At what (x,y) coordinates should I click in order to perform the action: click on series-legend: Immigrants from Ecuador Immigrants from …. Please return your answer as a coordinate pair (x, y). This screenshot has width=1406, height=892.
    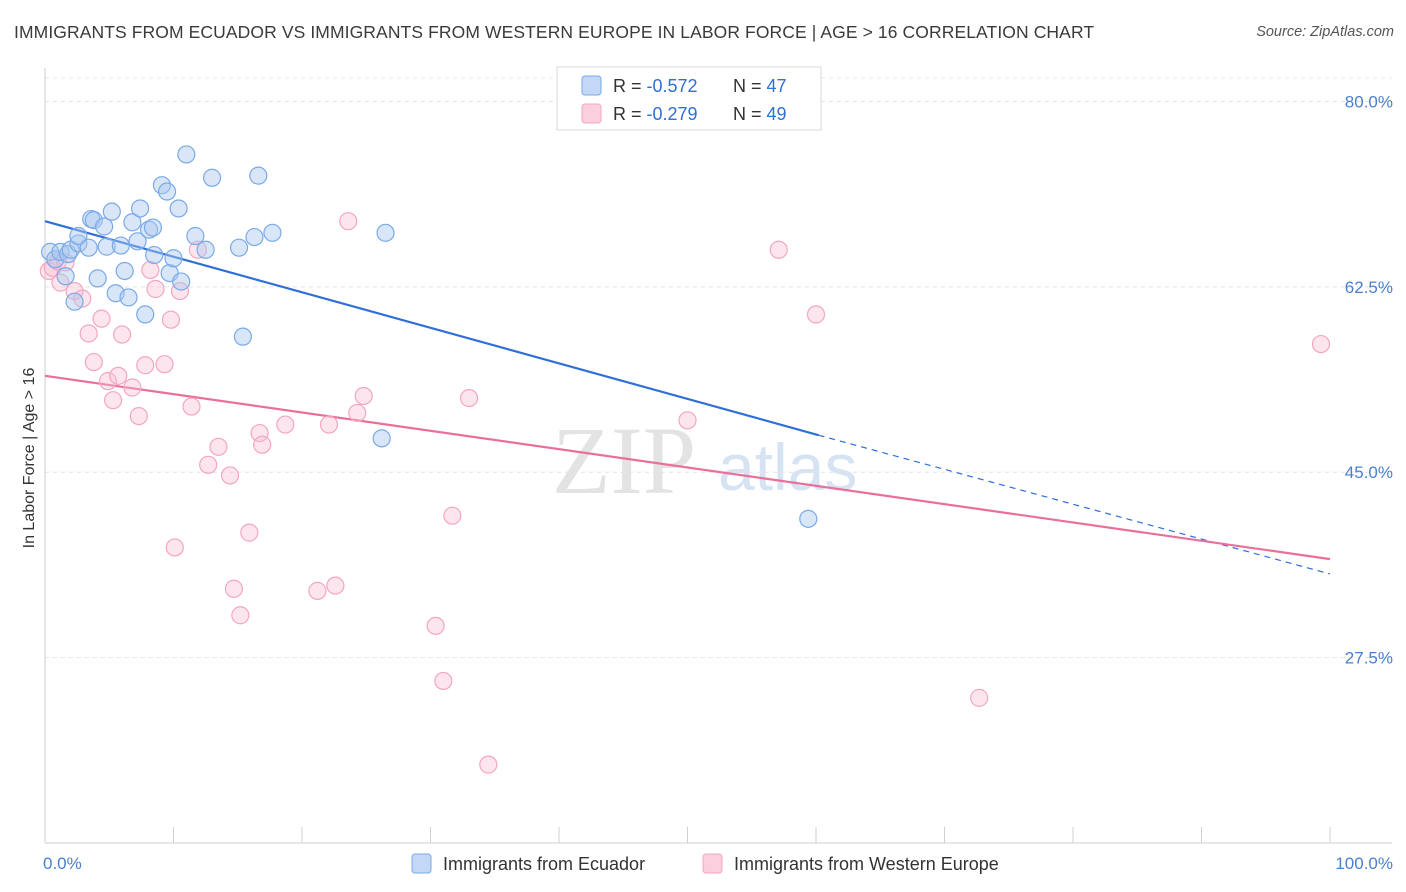
    Looking at the image, I should click on (705, 863).